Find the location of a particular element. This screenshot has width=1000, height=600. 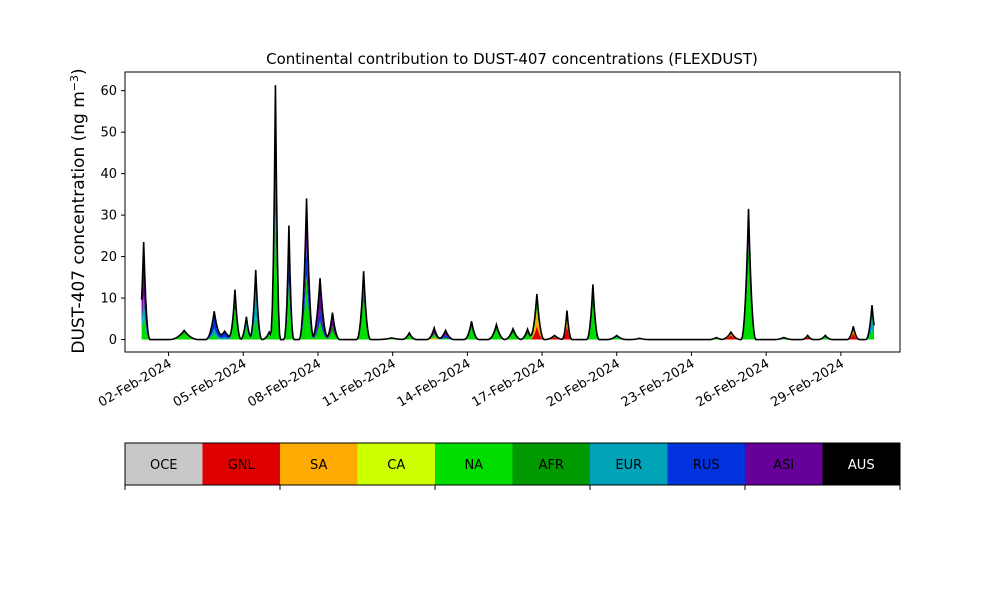

y-axis: 0 10 20 30 40 50 60 is located at coordinates (112, 216).